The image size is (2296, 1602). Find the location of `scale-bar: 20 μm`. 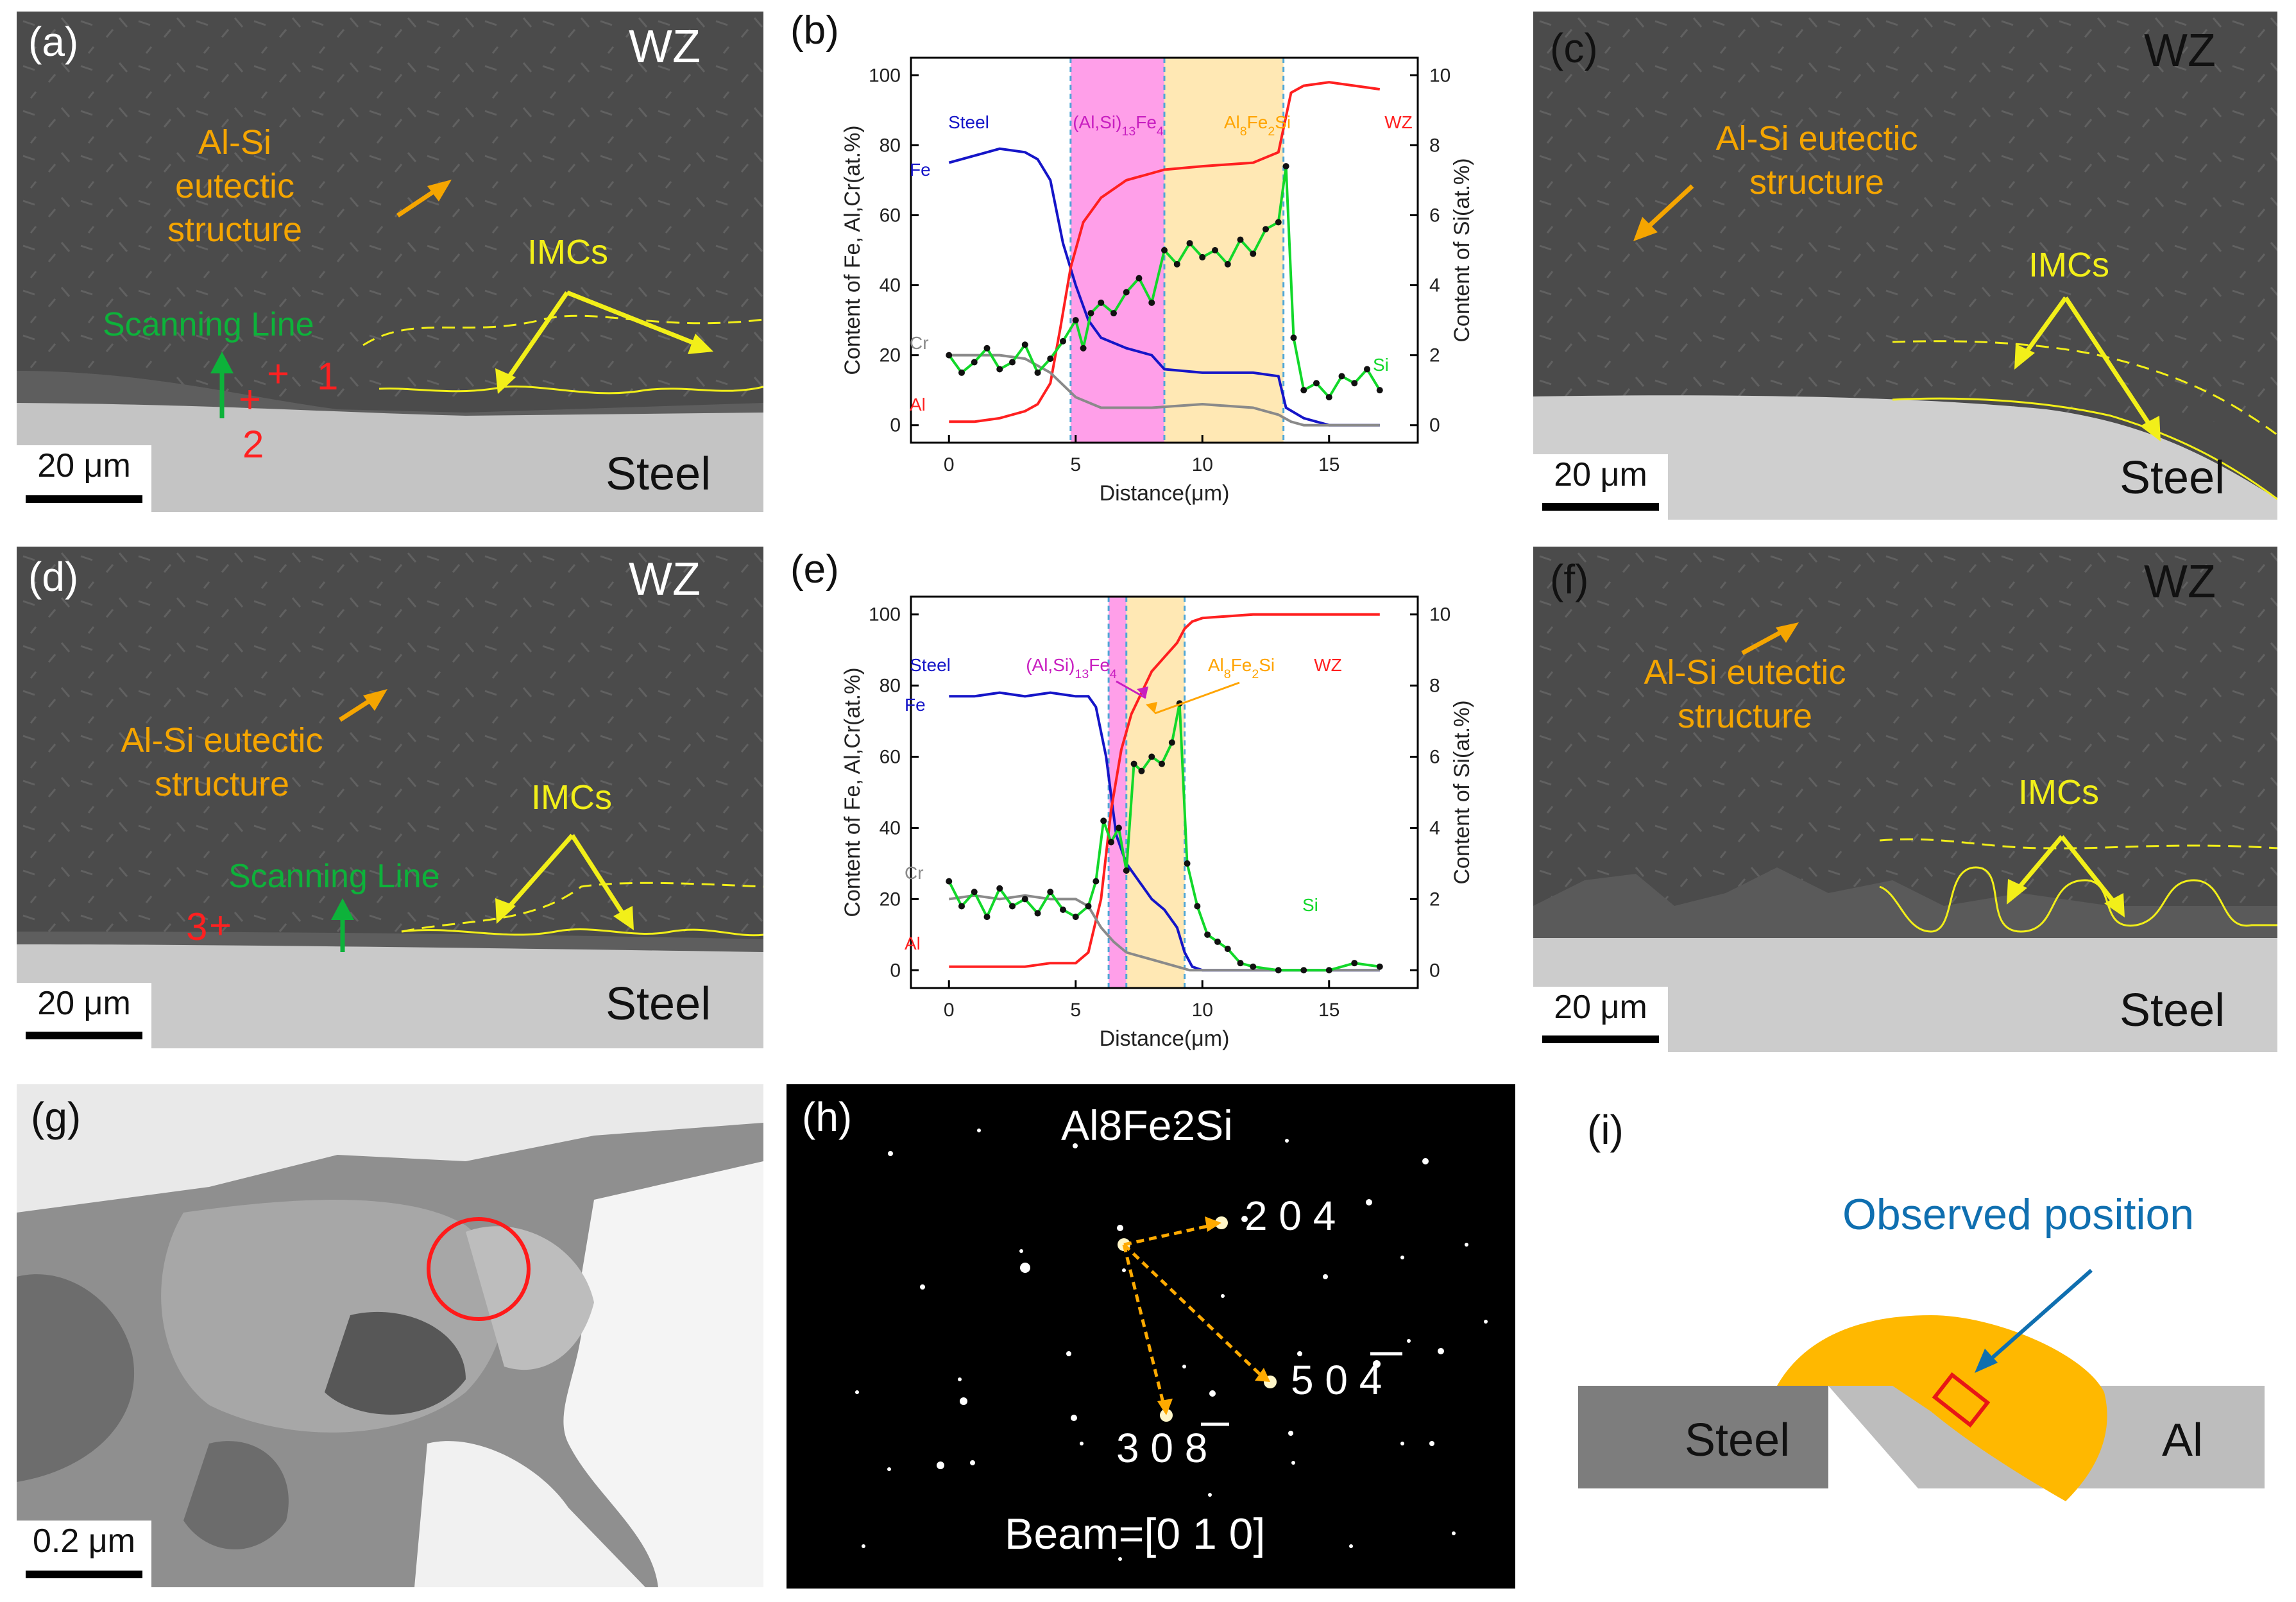

scale-bar: 20 μm is located at coordinates (84, 478).